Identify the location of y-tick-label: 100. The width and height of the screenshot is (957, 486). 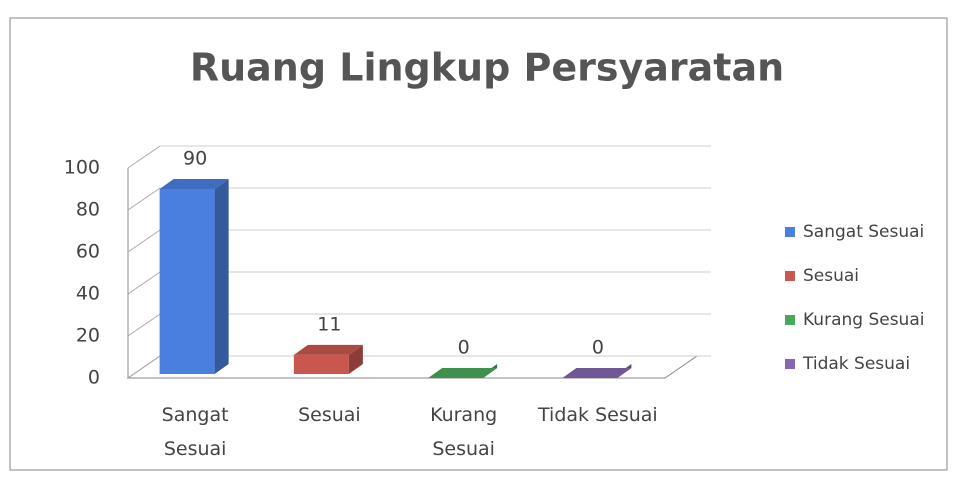
(82, 168).